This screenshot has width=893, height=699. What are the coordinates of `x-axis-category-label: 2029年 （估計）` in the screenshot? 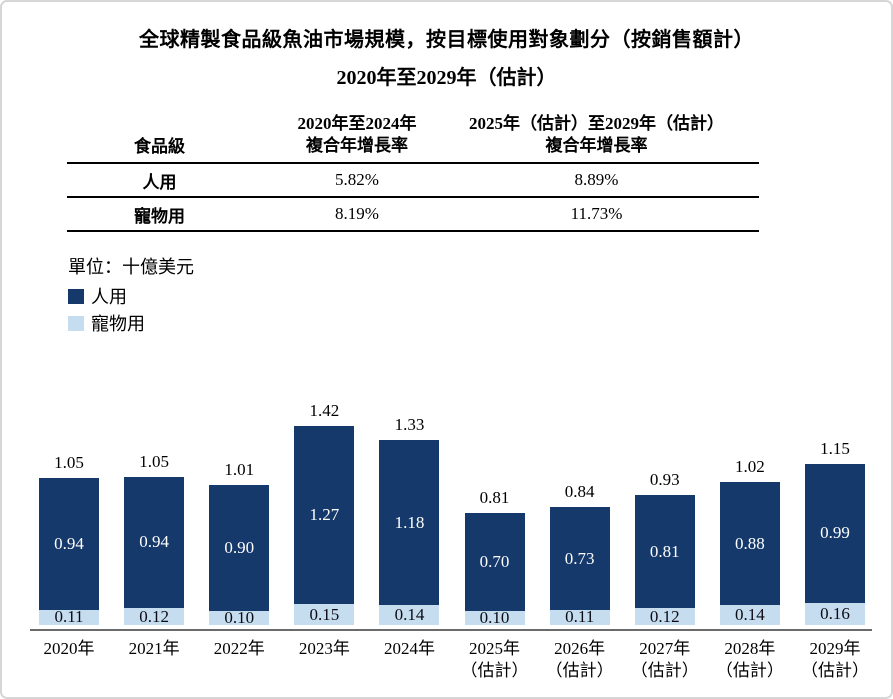 It's located at (835, 660).